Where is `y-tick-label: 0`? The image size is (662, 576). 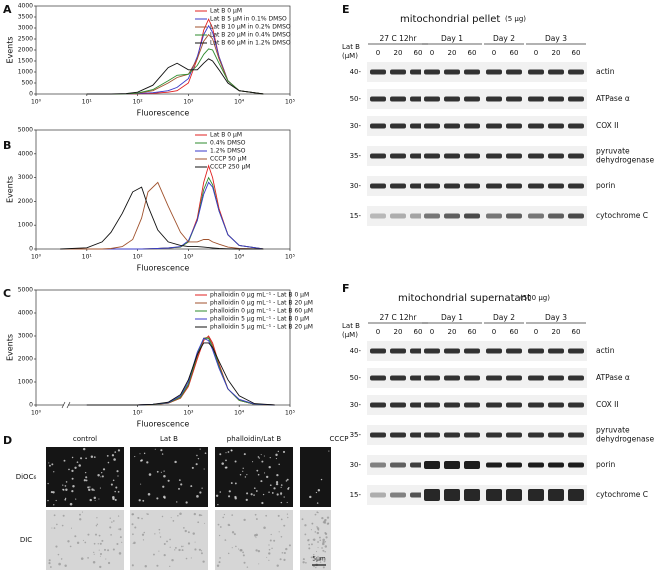 y-tick-label: 0 is located at coordinates (31, 249).